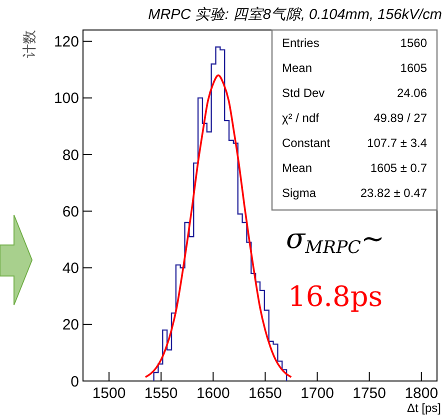  I want to click on x-tick-label: 1650, so click(265, 393).